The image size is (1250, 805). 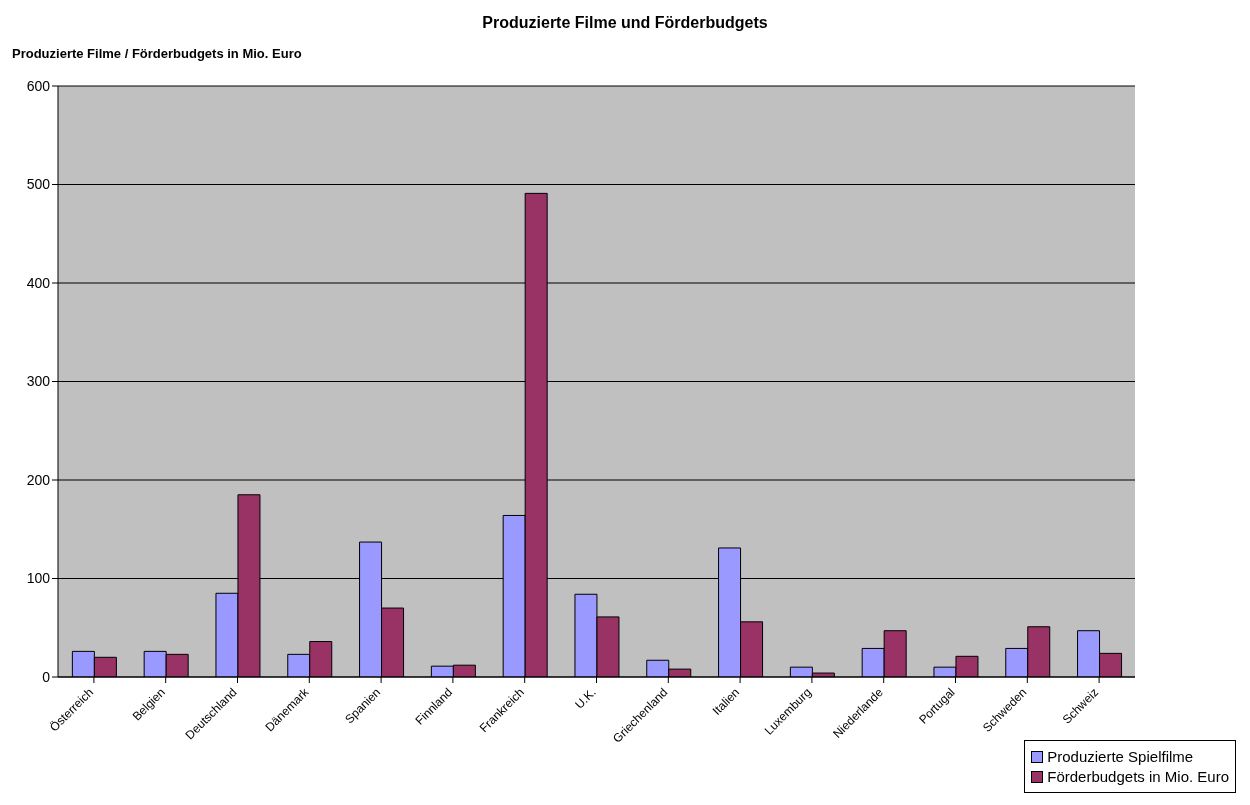 I want to click on y-tick-label: 400, so click(x=38, y=282).